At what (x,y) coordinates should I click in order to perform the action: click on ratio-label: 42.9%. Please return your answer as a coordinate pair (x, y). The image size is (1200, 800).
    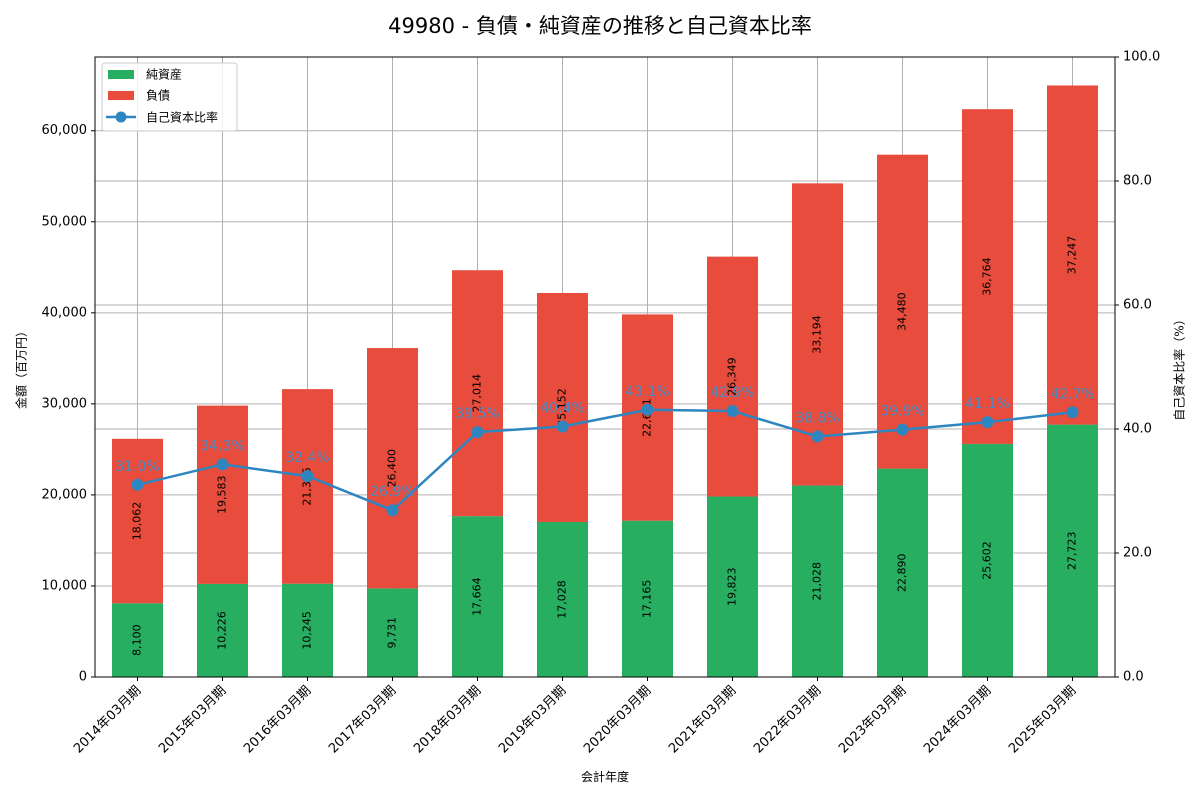
    Looking at the image, I should click on (732, 393).